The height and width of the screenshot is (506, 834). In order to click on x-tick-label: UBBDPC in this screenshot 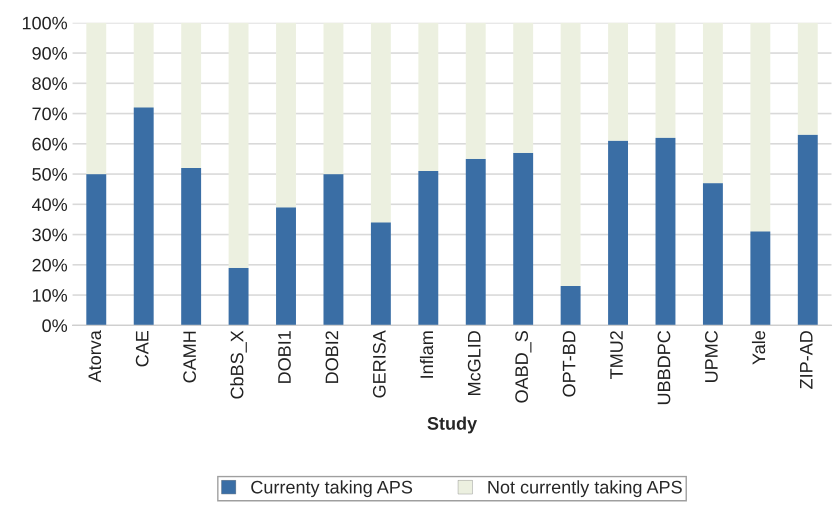, I will do `click(664, 367)`.